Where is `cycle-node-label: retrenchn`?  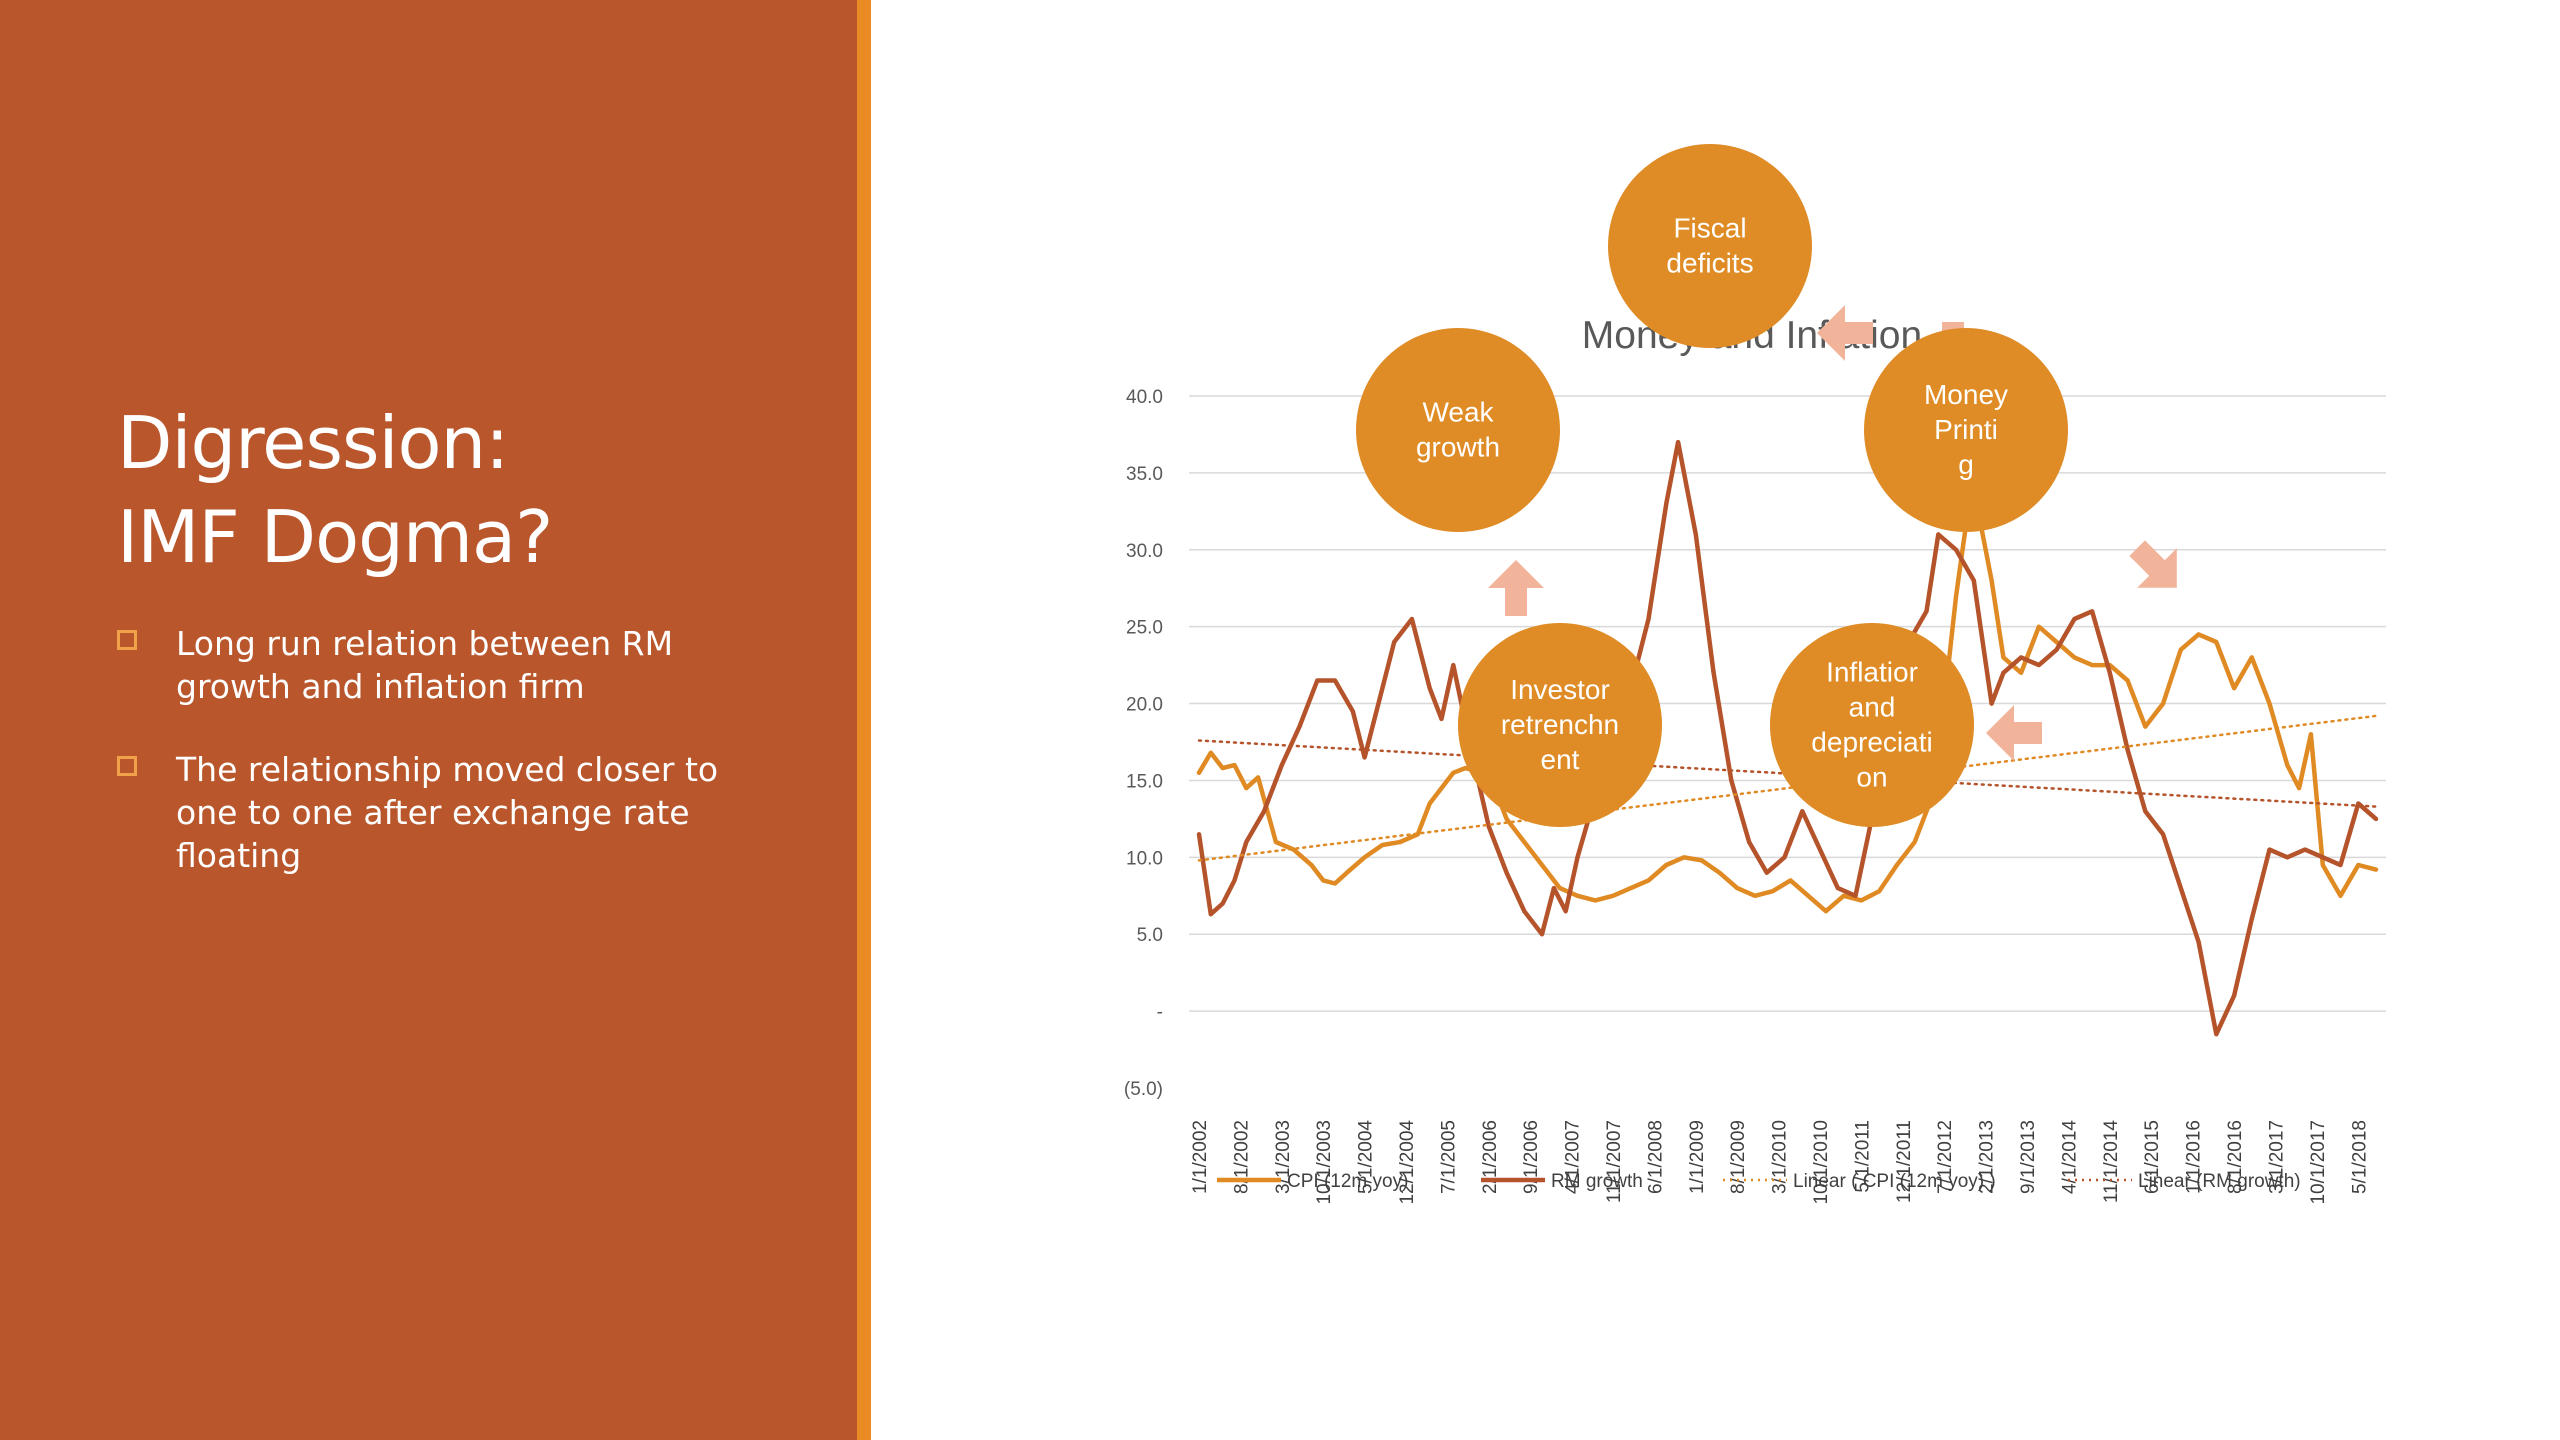 cycle-node-label: retrenchn is located at coordinates (1560, 724).